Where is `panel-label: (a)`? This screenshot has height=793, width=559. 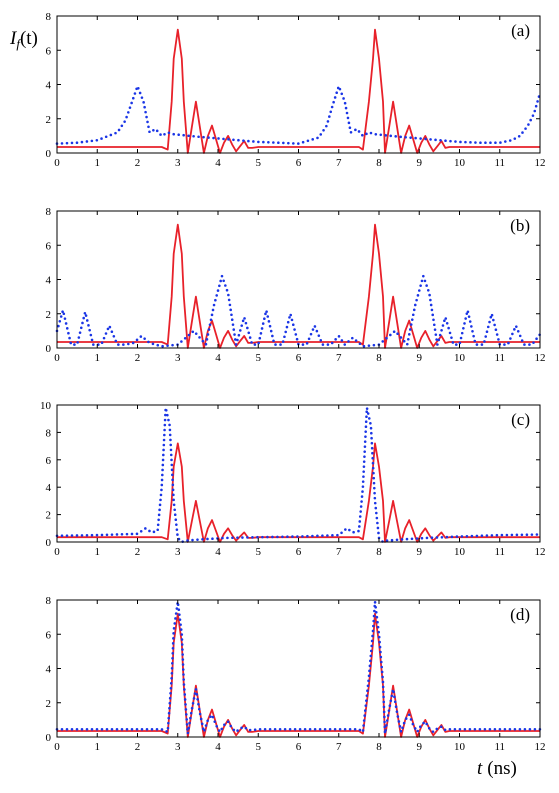 panel-label: (a) is located at coordinates (520, 30).